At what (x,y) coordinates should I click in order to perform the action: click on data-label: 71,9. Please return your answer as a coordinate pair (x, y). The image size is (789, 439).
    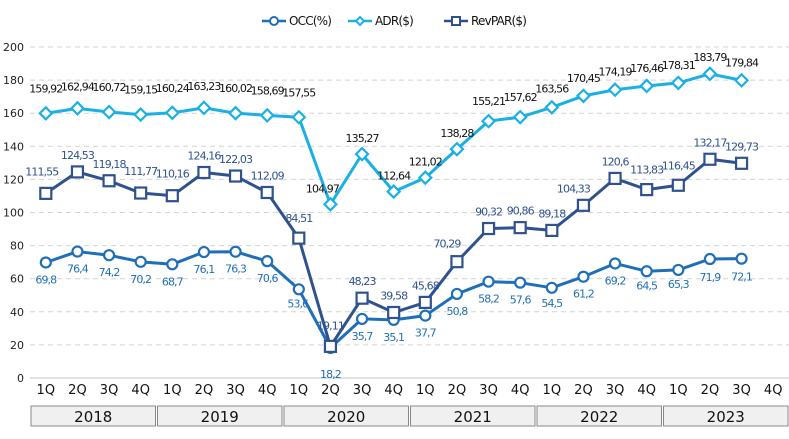
    Looking at the image, I should click on (710, 277).